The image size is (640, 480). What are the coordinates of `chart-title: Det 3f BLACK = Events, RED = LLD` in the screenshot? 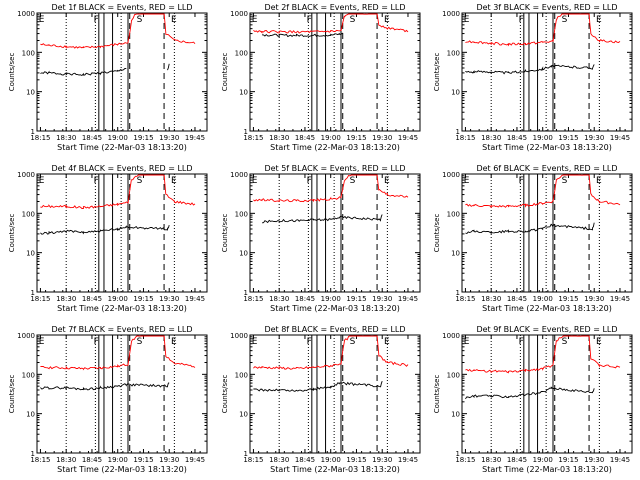 It's located at (546, 7).